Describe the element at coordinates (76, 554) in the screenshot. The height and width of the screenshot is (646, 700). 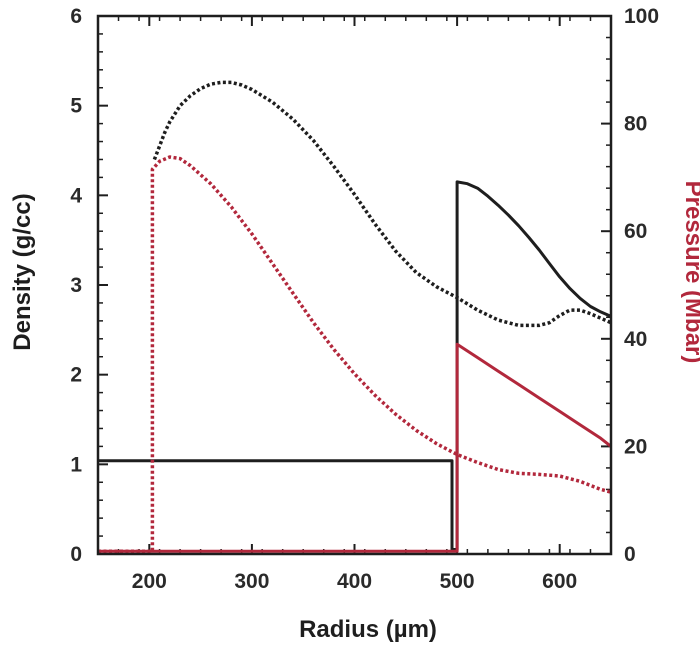
I see `y-left-tick-label: 0` at that location.